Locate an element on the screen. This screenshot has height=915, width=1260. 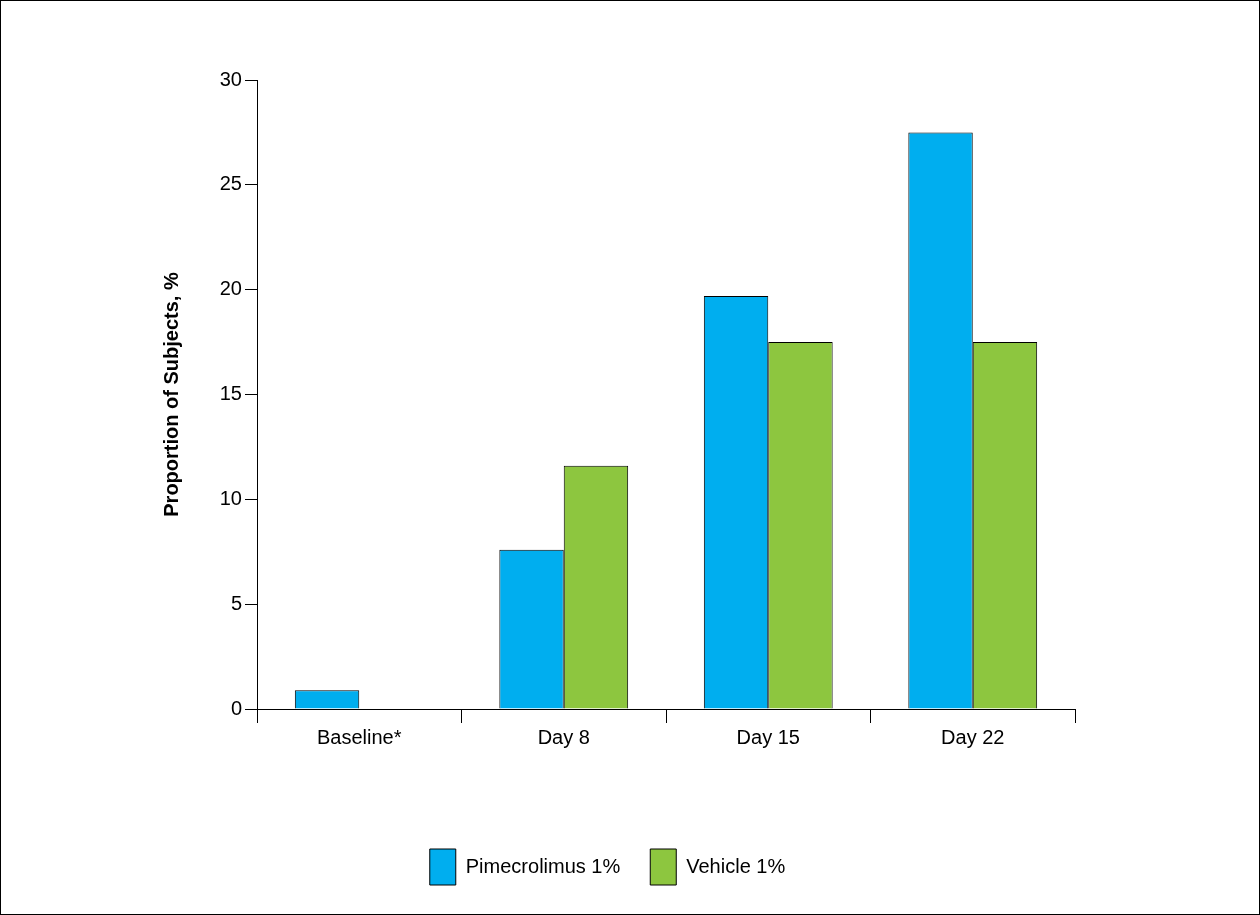
x-tick-label: Day 8 is located at coordinates (563, 736).